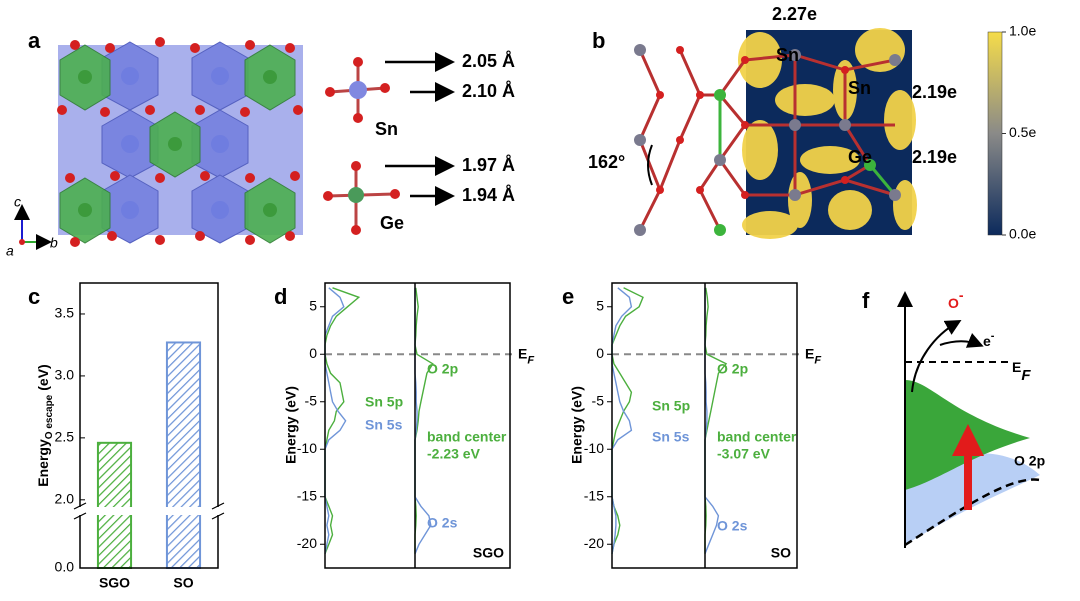  I want to click on panel-label: c, so click(34, 296).